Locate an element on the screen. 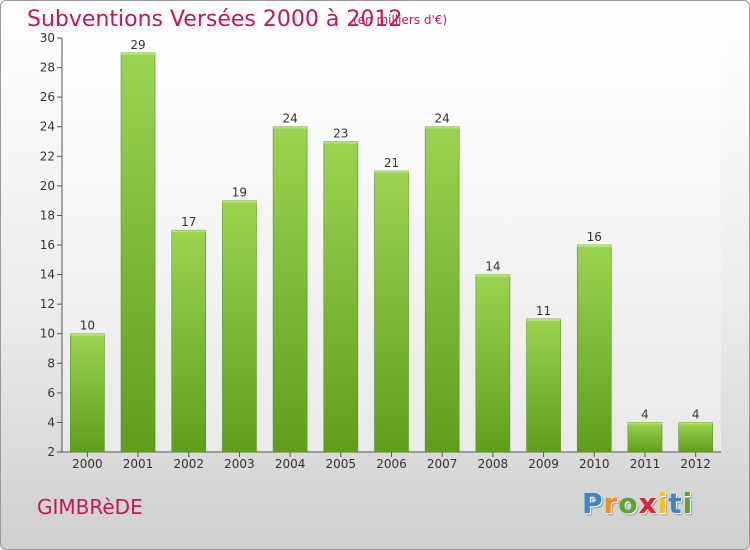  y-tick-label: 12 is located at coordinates (47, 304).